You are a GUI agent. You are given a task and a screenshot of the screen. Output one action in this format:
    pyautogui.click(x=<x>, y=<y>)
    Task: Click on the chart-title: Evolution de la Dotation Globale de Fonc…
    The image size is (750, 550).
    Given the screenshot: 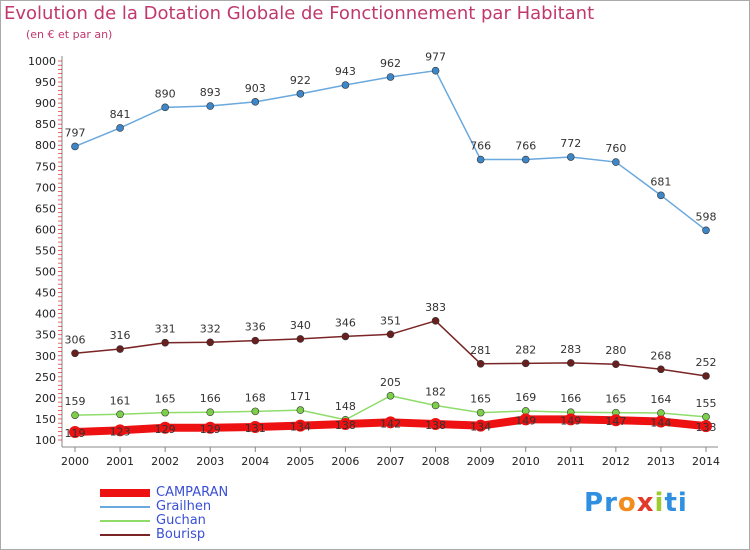 What is the action you would take?
    pyautogui.click(x=299, y=13)
    